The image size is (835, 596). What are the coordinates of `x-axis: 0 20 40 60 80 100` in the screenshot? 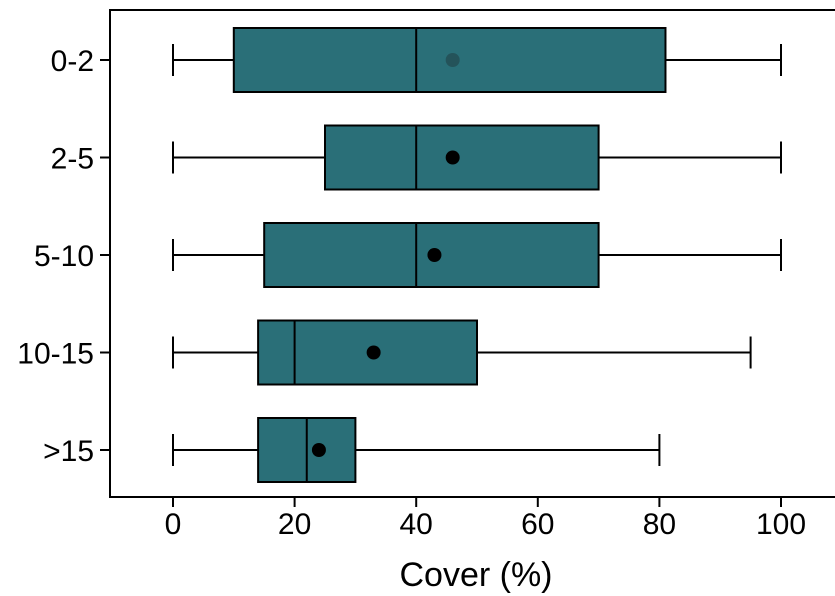 It's located at (485, 519).